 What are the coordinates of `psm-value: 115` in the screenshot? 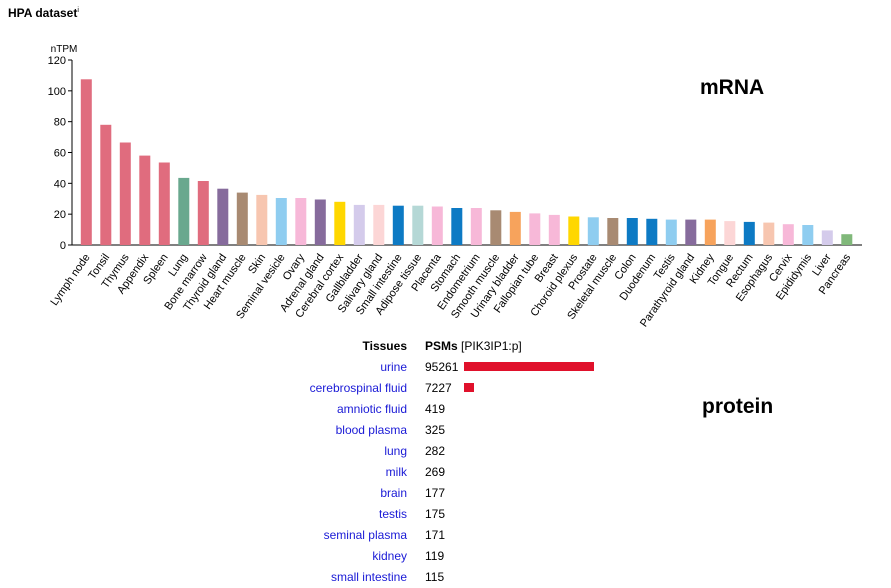 It's located at (435, 577).